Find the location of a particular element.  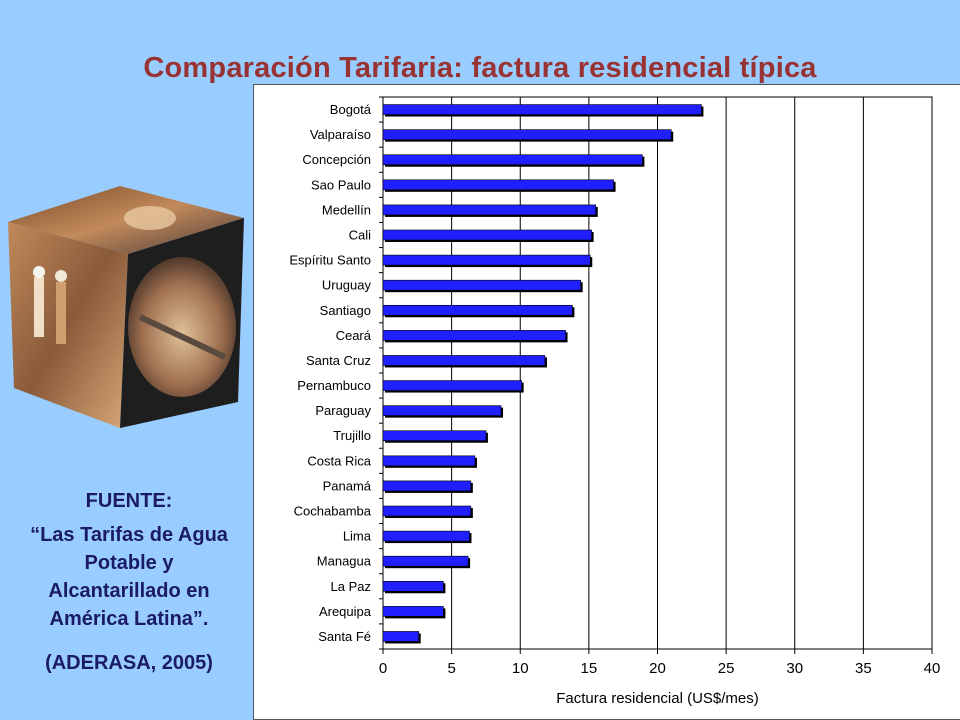

category-label: Bogotá is located at coordinates (351, 109).